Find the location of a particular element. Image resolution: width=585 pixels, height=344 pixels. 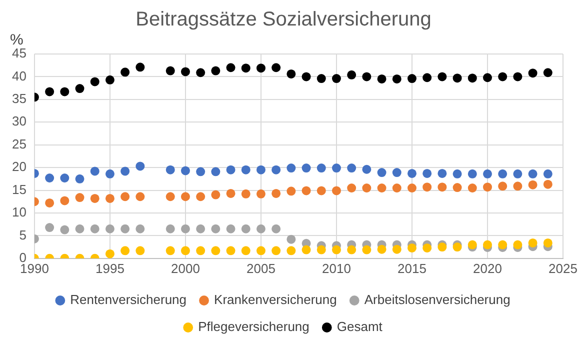

legend-label: Gesamt is located at coordinates (359, 326).